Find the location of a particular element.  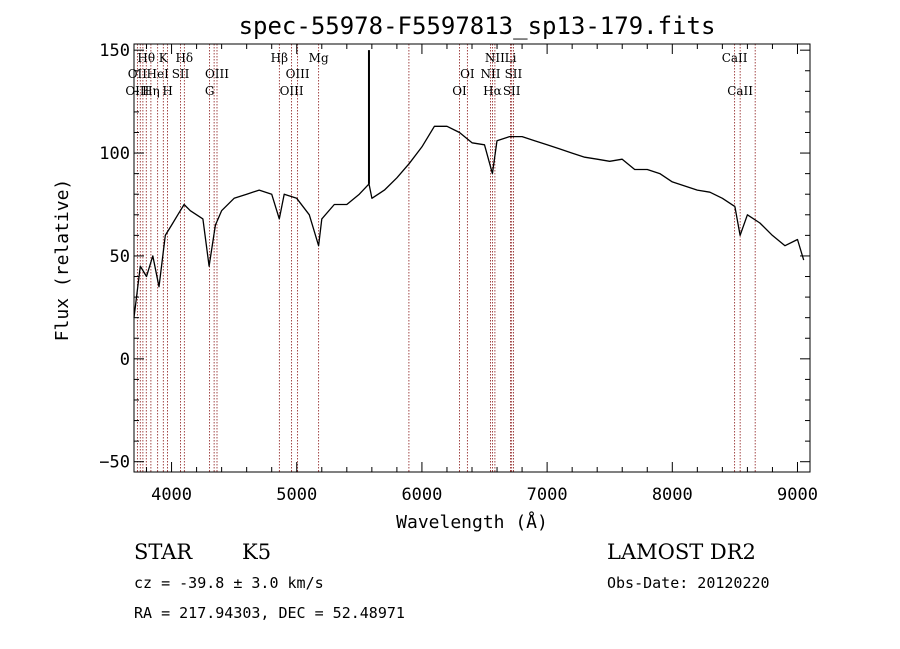

y-tick-label-2: 50 is located at coordinates (120, 257).